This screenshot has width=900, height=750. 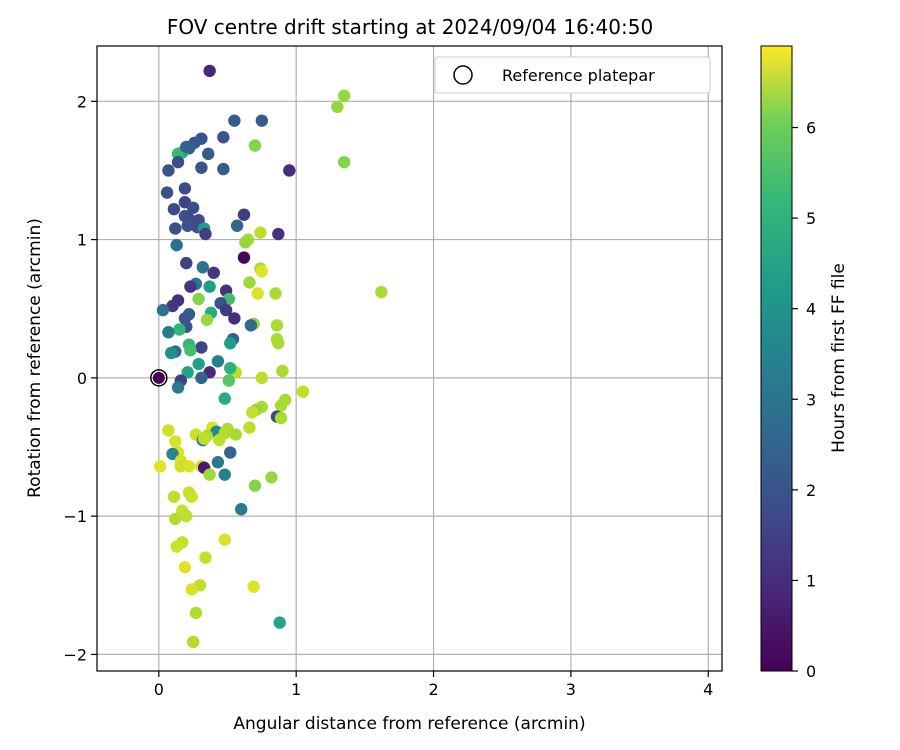 I want to click on reference-point-fill, so click(x=158, y=377).